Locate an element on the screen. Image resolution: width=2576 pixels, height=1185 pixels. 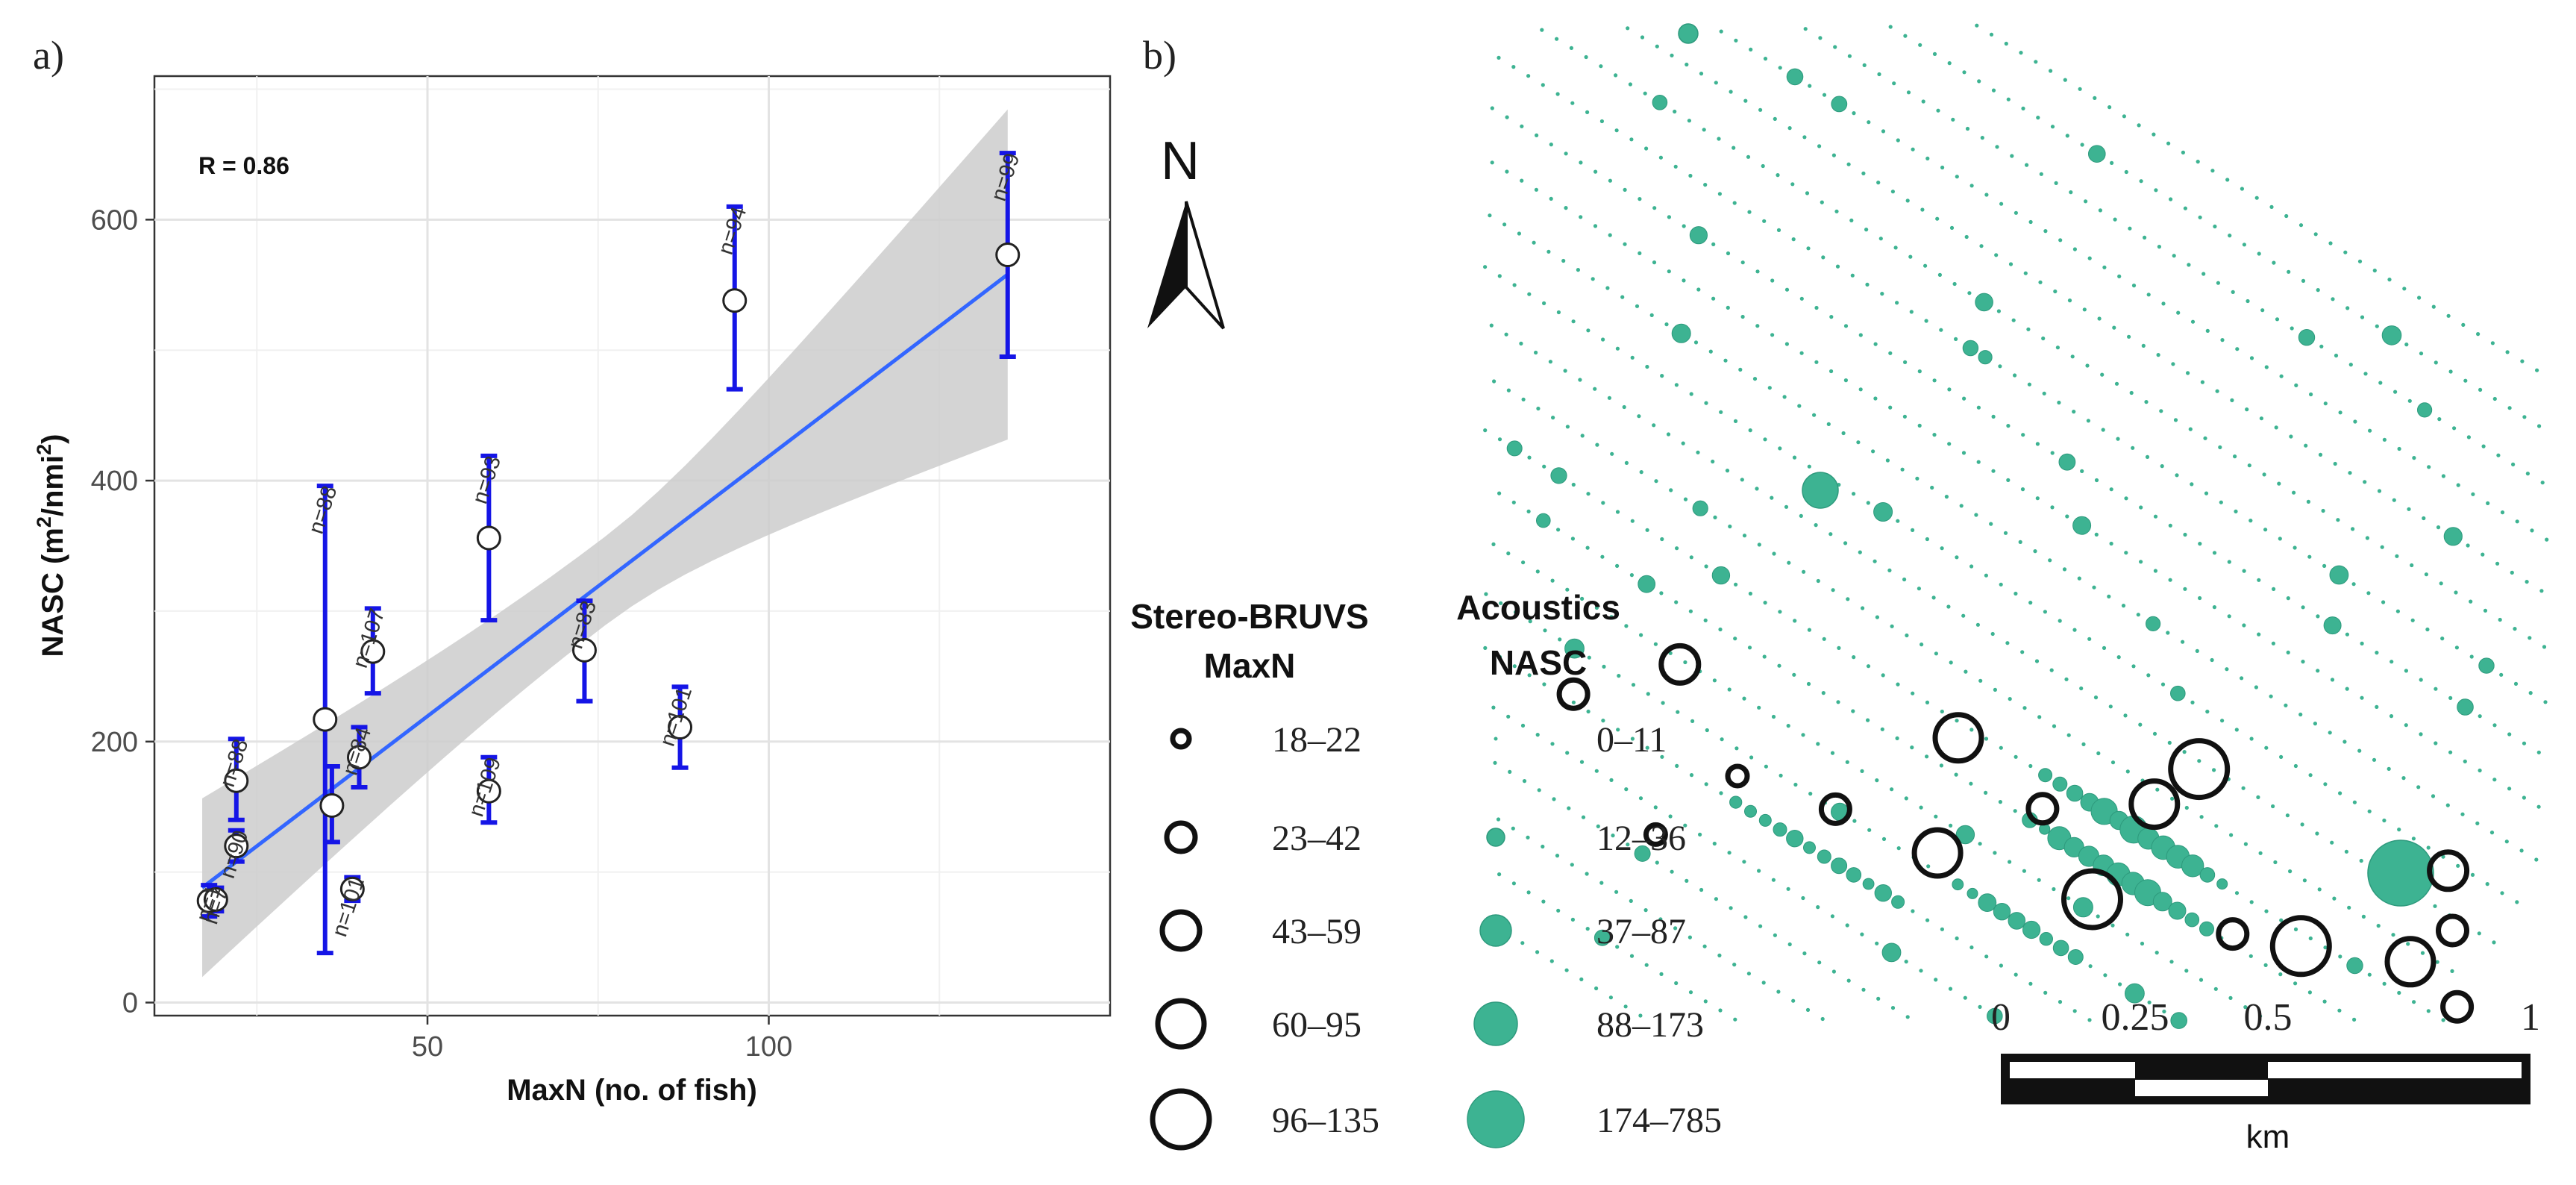
legend-acoustics-title-line1: Acoustics is located at coordinates (1538, 607).